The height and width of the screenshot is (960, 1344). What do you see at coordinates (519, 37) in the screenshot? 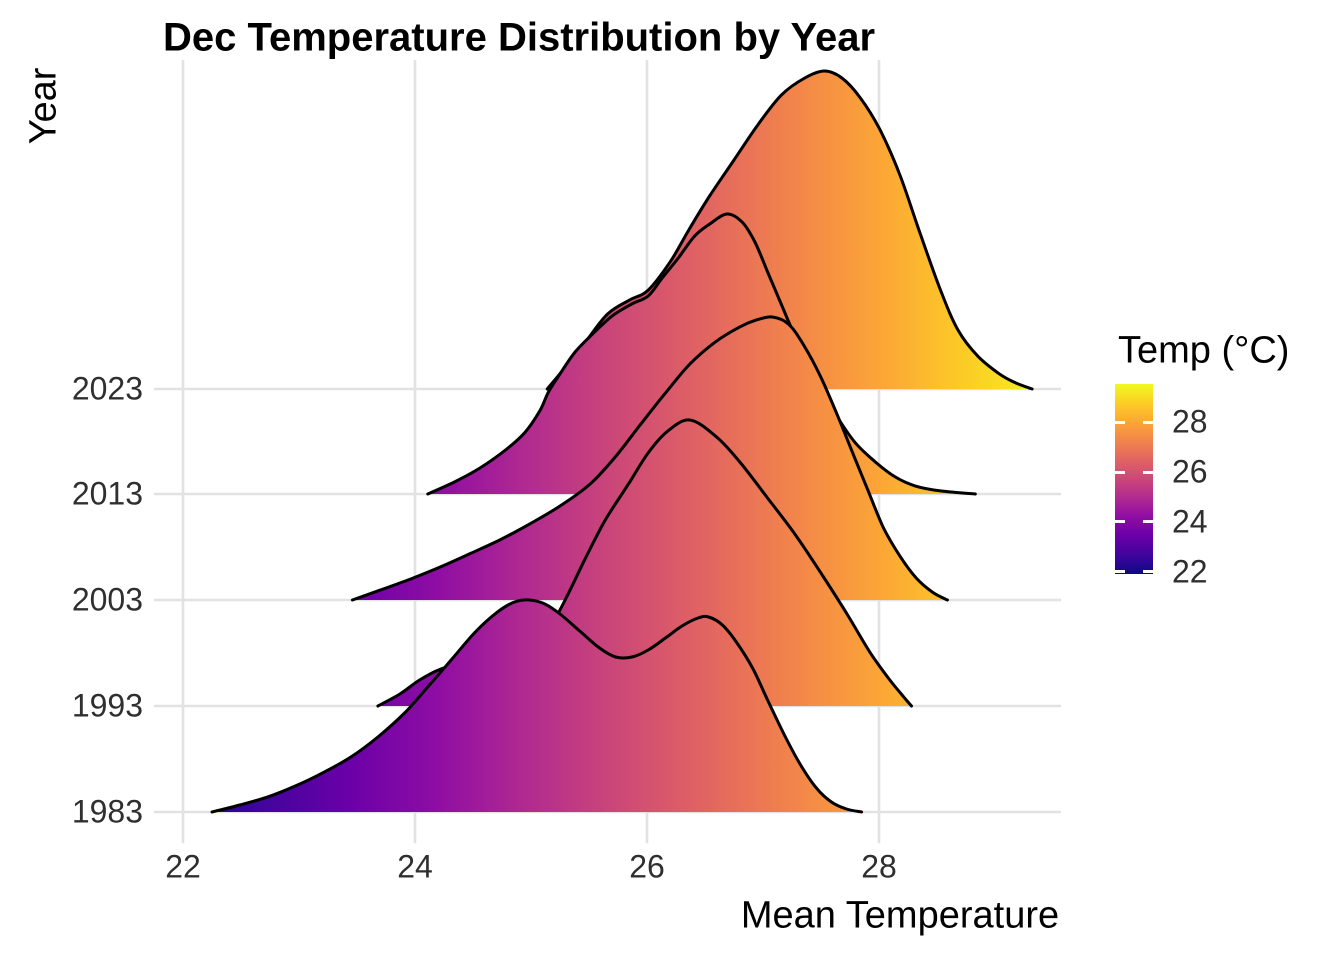
I see `plot-title: Dec Temperature Distribution by Year` at bounding box center [519, 37].